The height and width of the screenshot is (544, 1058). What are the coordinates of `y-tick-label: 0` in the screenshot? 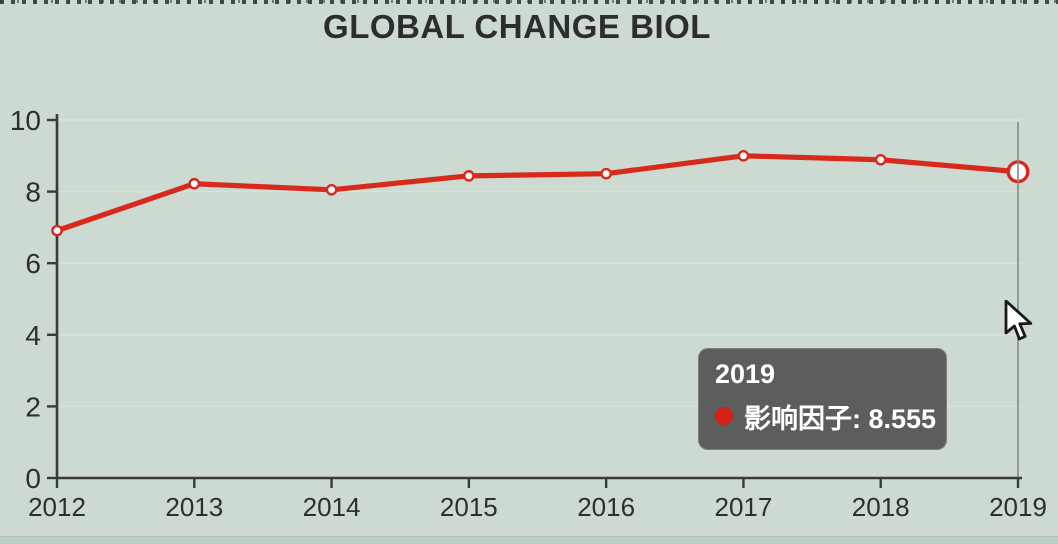 It's located at (33, 478).